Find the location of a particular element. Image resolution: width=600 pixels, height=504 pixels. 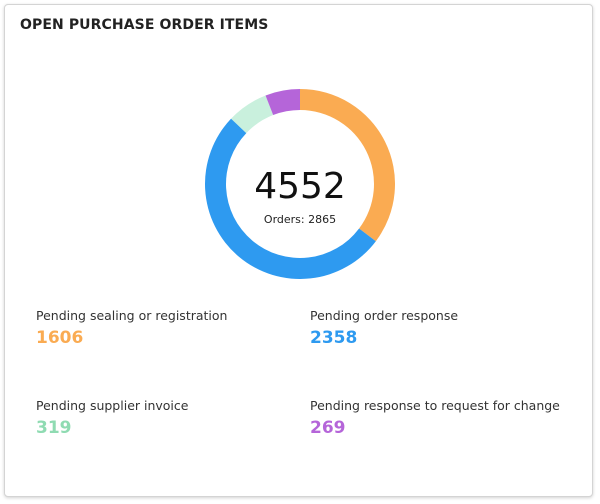

stat-value: 319 is located at coordinates (54, 428).